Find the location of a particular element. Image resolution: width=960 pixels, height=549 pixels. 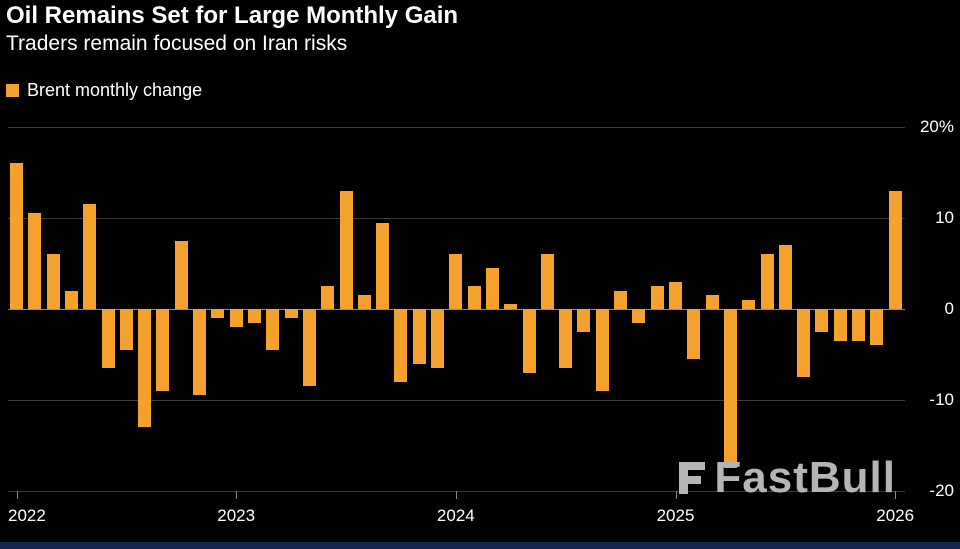

x-tick-label-2026: 2026 is located at coordinates (895, 515).